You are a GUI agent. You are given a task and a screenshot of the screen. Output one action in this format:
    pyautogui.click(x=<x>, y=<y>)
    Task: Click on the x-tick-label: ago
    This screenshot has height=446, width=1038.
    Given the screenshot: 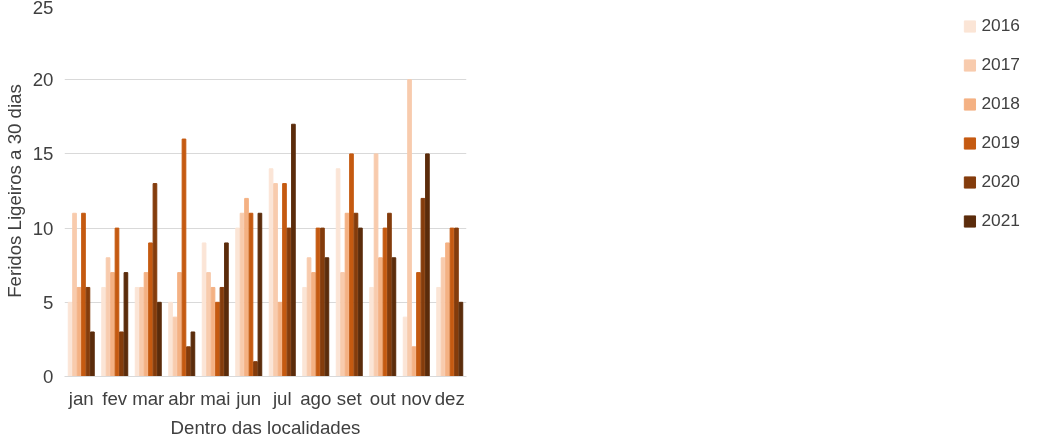 What is the action you would take?
    pyautogui.click(x=316, y=398)
    